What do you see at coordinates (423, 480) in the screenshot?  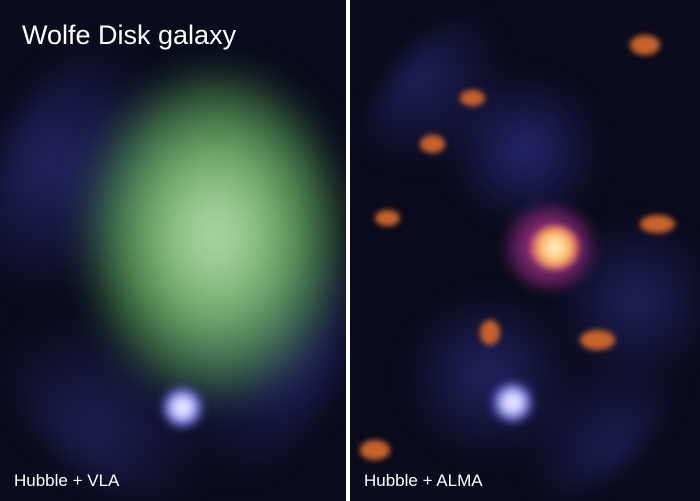 I see `panel-caption: Hubble + ALMA` at bounding box center [423, 480].